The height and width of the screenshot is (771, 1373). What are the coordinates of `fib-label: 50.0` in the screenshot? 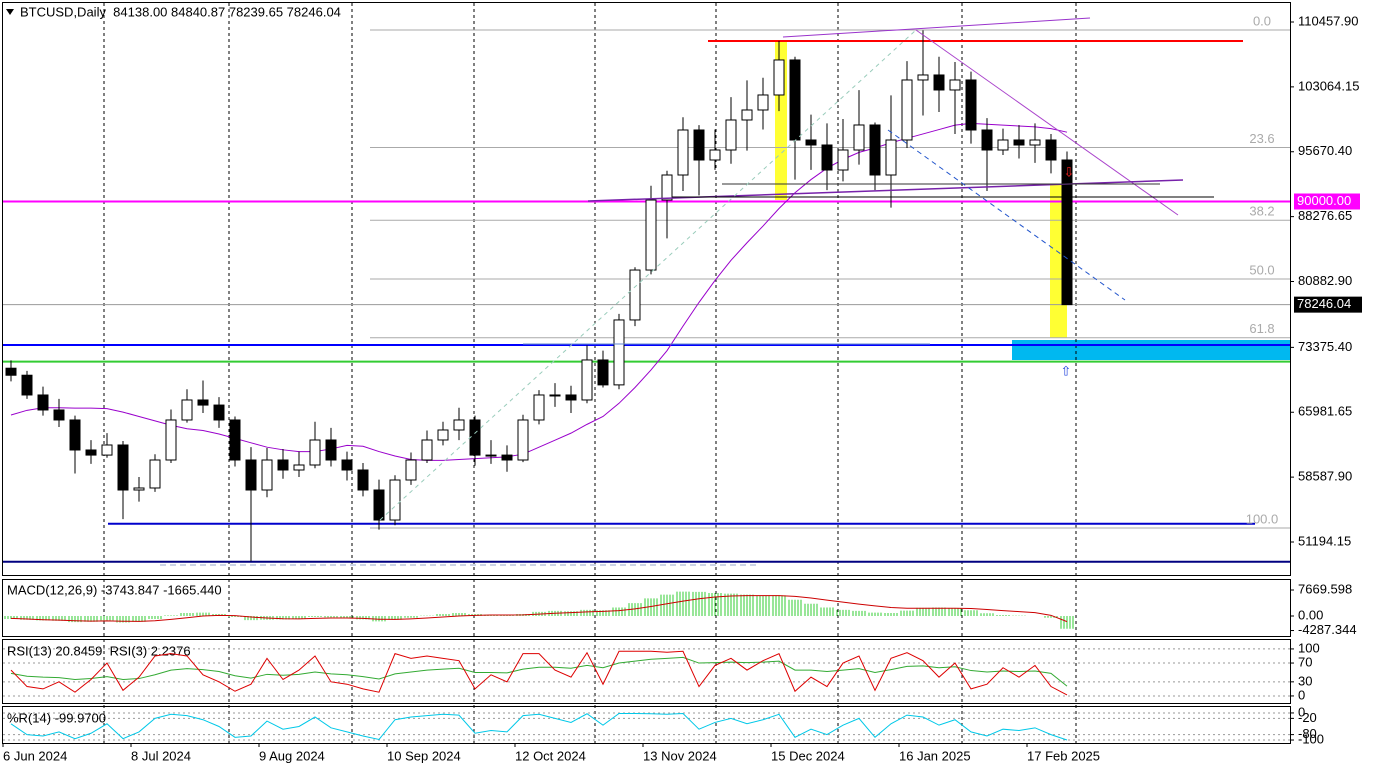 It's located at (1261, 269).